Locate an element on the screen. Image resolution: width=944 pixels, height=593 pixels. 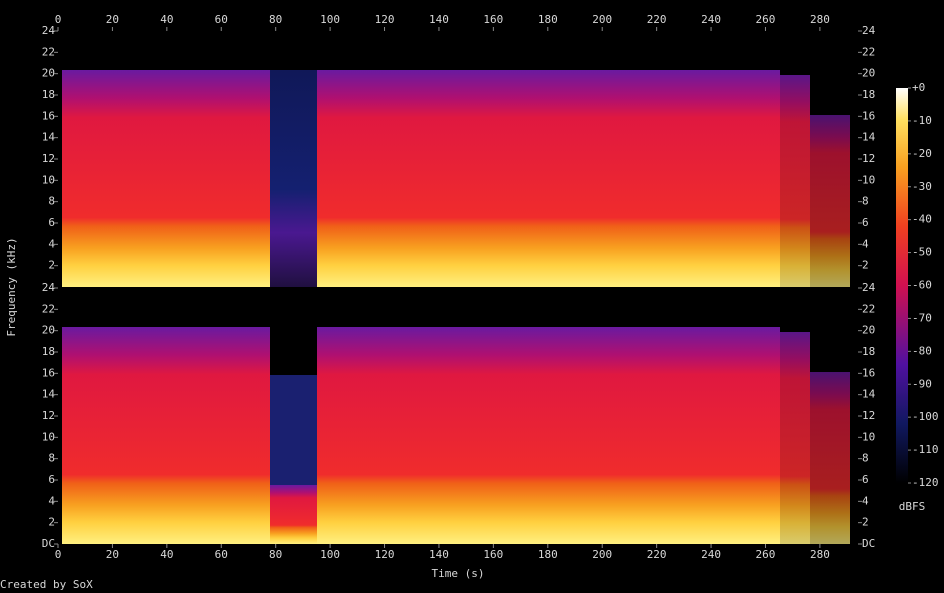
colorbar-tick-label: -100 is located at coordinates (925, 416).